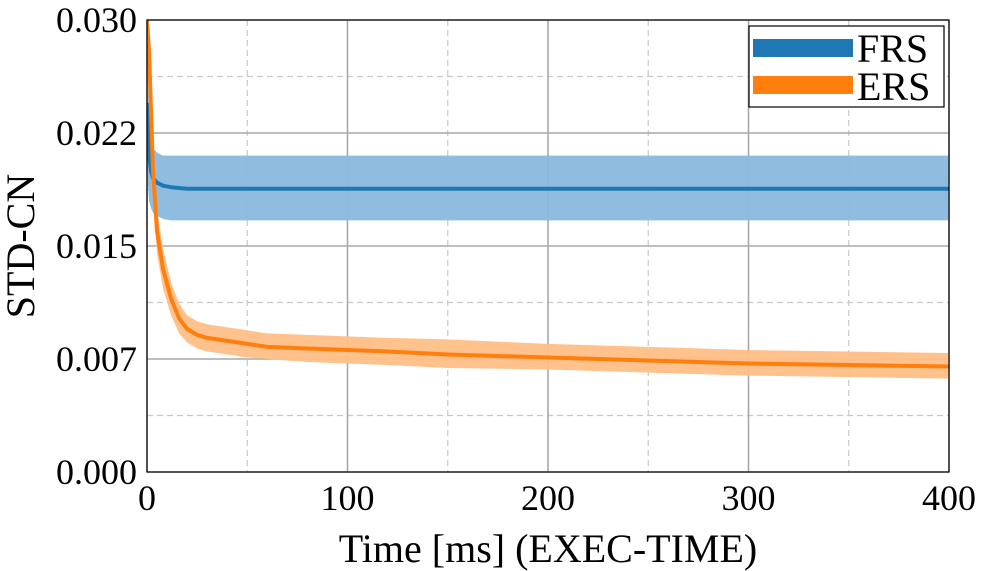 Image resolution: width=1000 pixels, height=571 pixels. Describe the element at coordinates (21, 246) in the screenshot. I see `y-axis-label: STD-CN` at that location.